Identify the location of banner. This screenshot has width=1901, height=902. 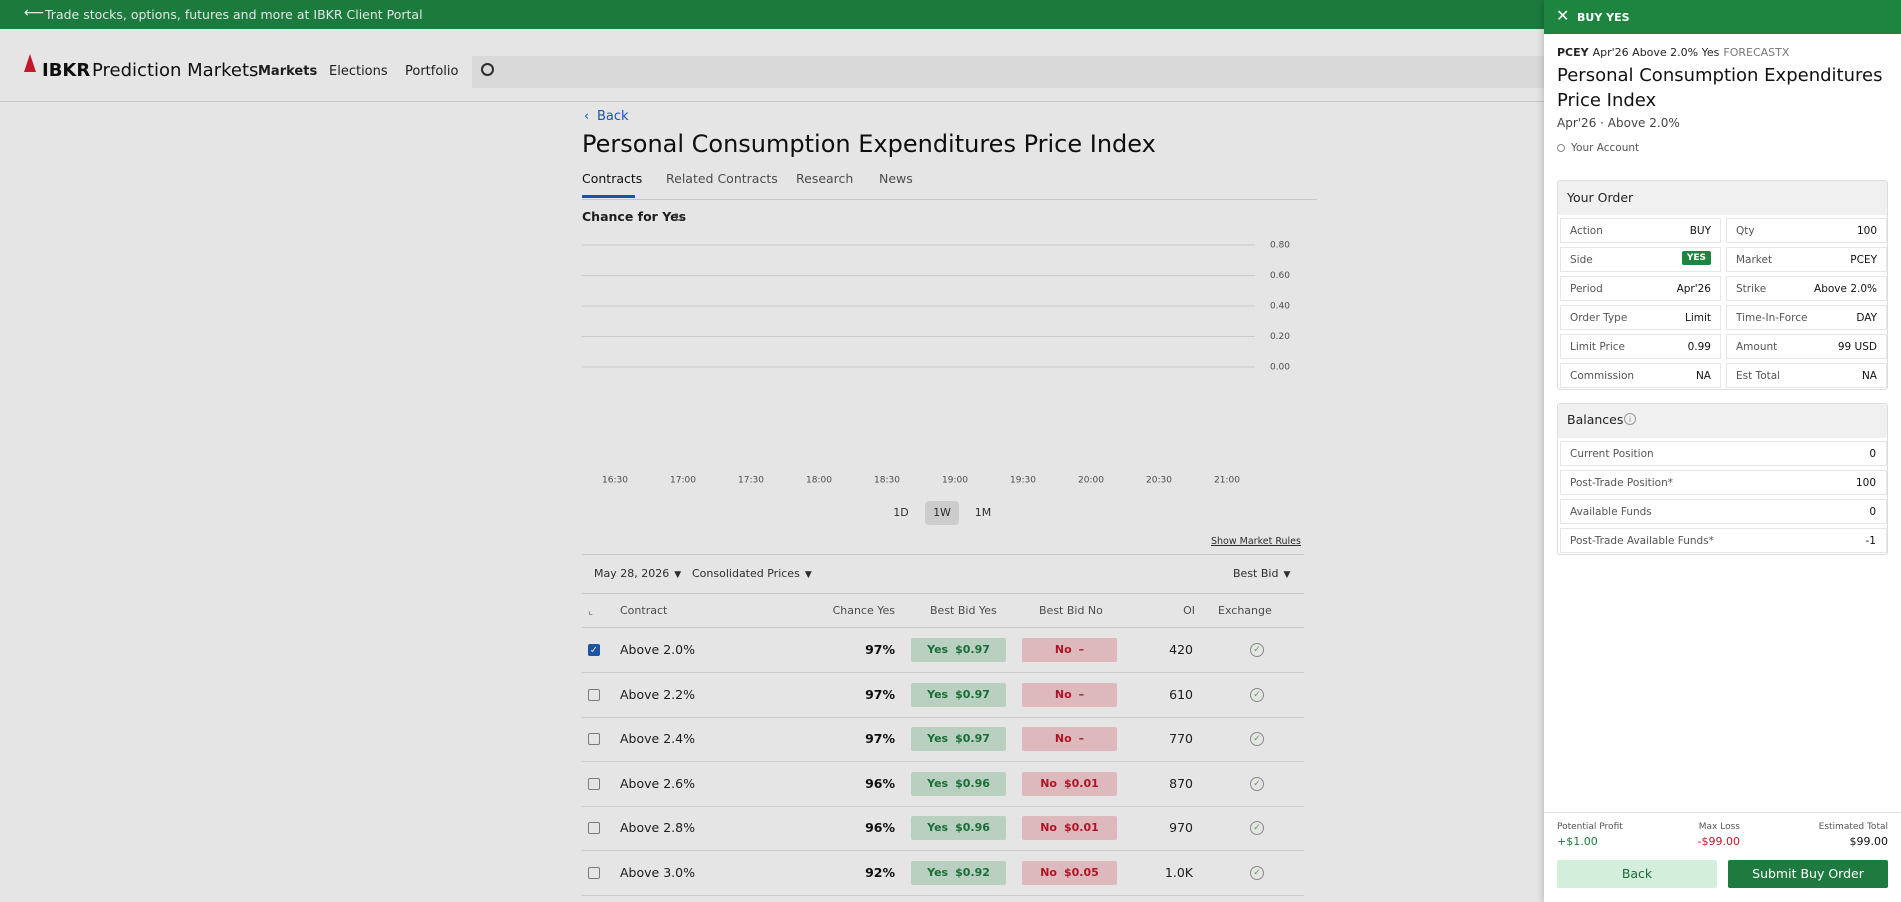
(772, 14).